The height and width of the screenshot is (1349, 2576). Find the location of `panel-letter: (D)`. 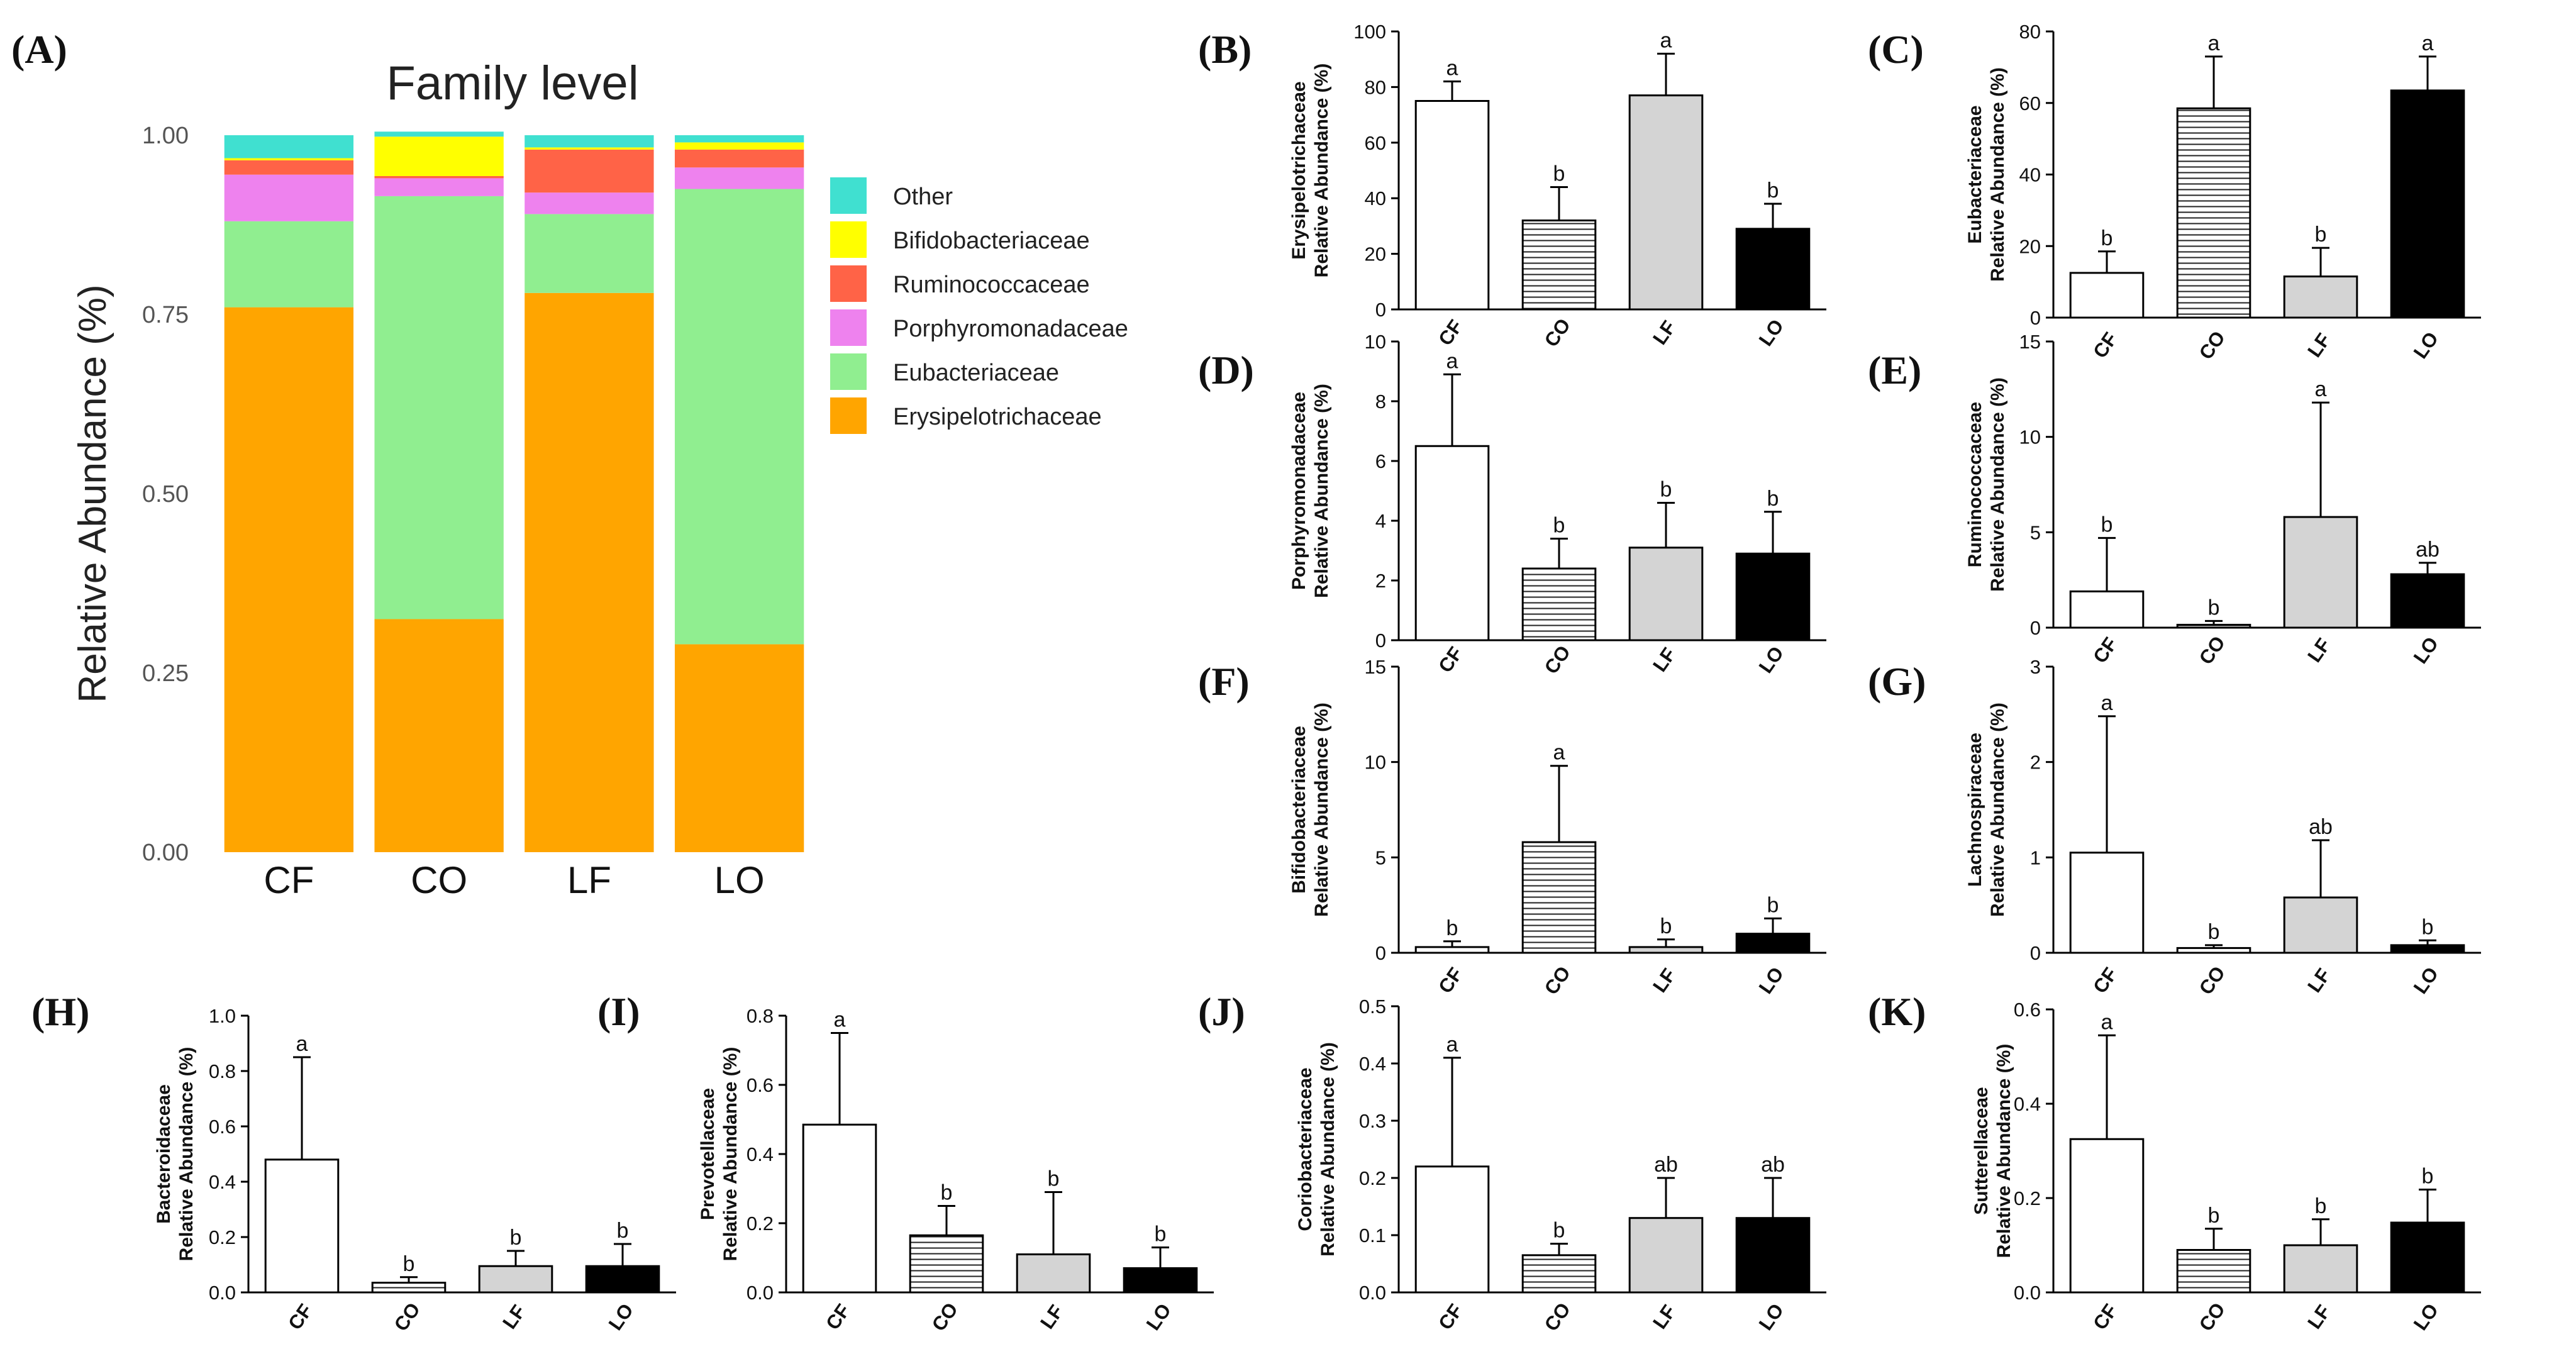

panel-letter: (D) is located at coordinates (1226, 370).